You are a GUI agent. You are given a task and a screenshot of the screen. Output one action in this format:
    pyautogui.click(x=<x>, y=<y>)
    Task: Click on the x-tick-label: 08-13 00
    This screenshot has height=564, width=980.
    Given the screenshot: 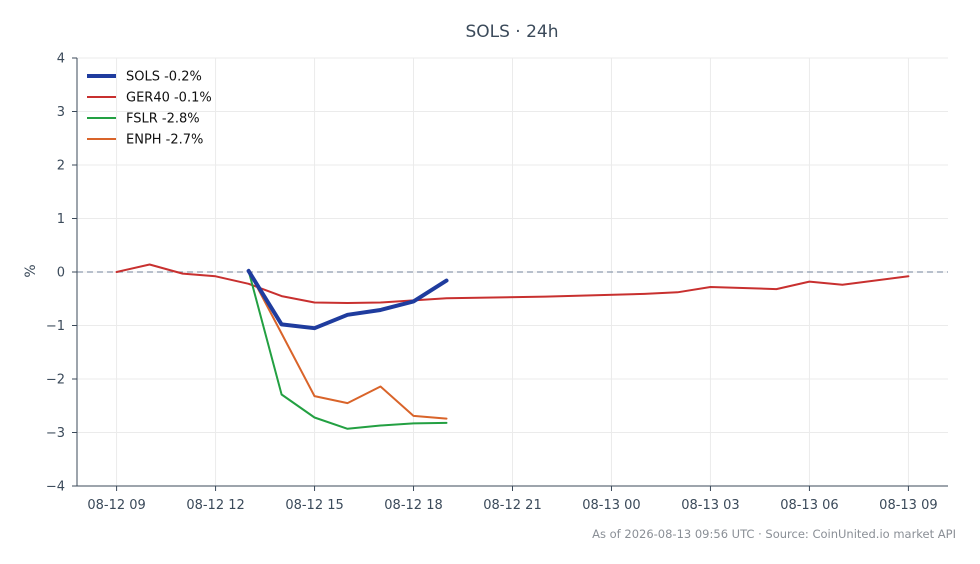 What is the action you would take?
    pyautogui.click(x=611, y=505)
    